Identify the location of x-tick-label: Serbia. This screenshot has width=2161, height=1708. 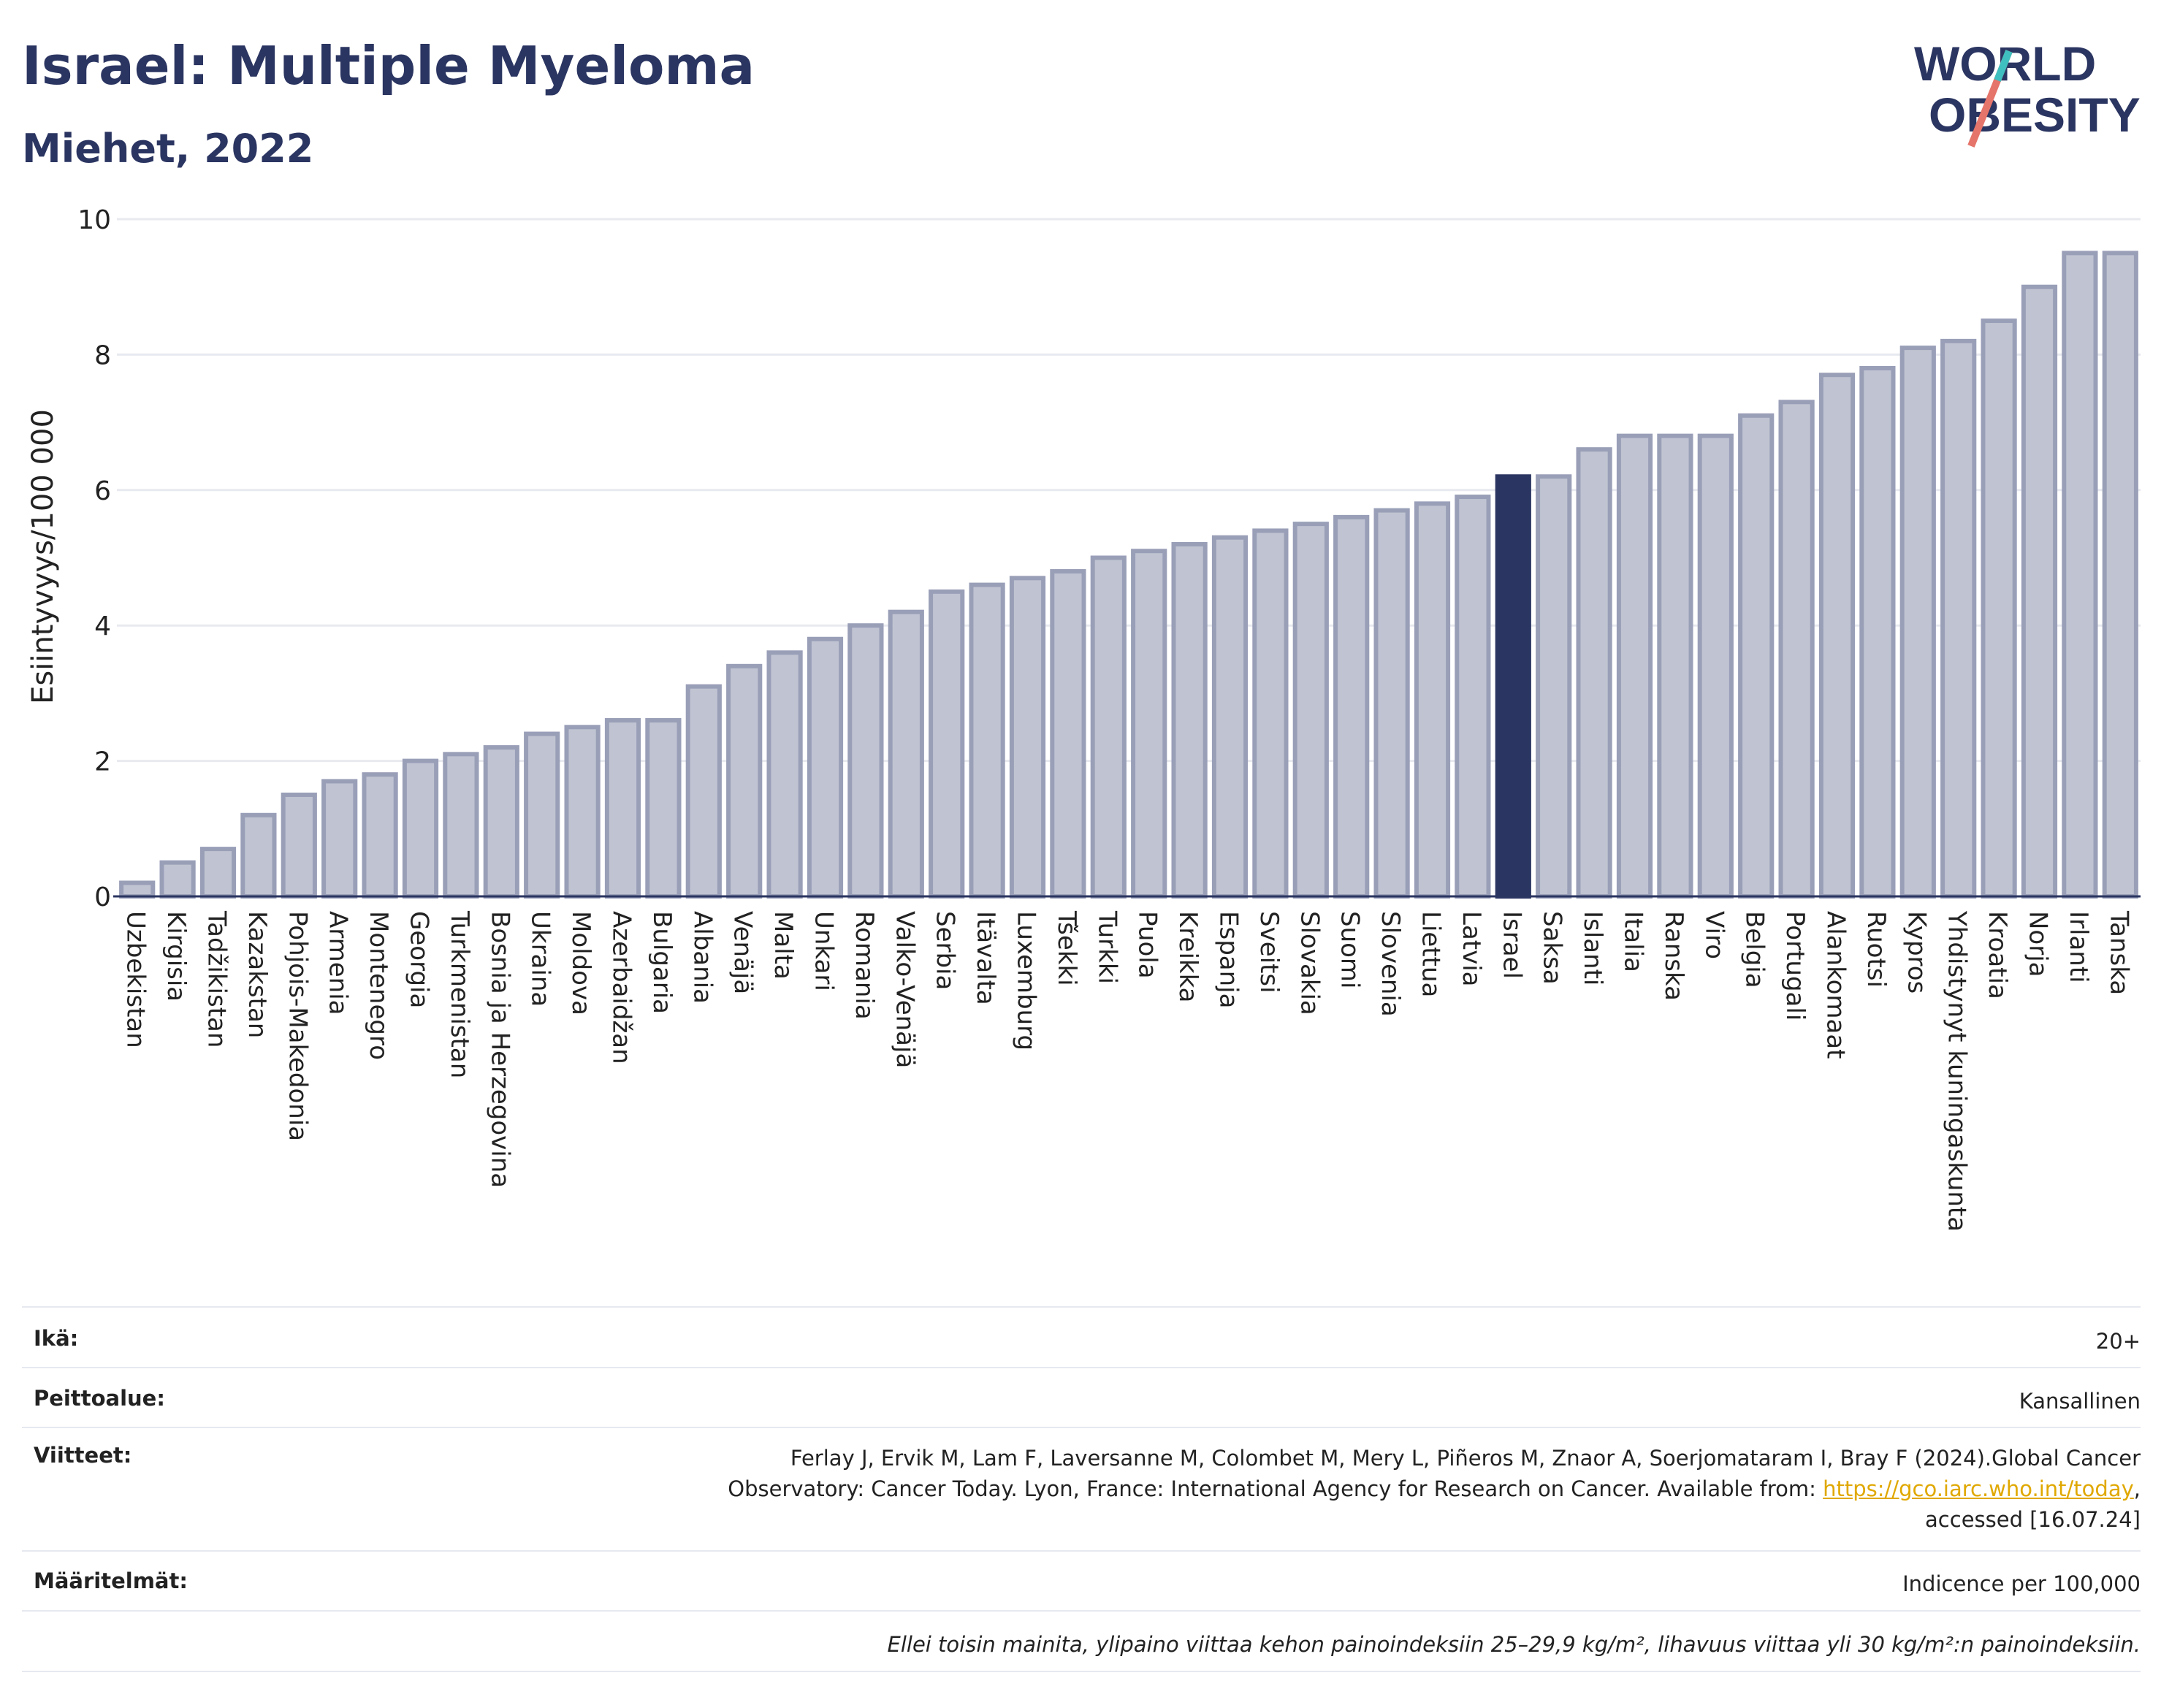
(945, 950).